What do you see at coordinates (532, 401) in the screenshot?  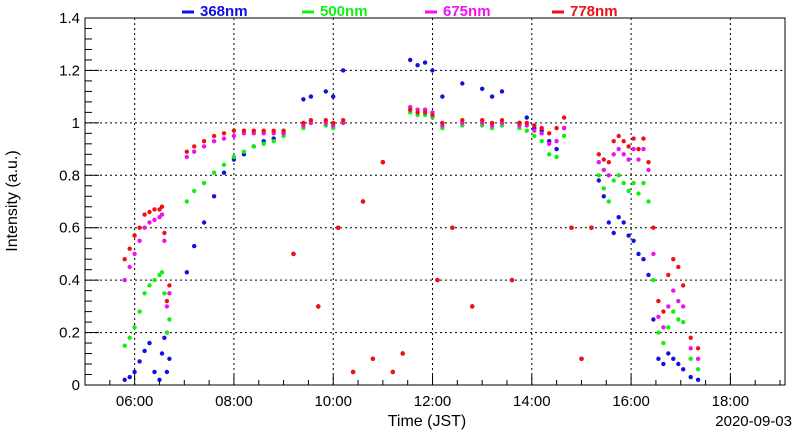 I see `x-tick-label: 14:00` at bounding box center [532, 401].